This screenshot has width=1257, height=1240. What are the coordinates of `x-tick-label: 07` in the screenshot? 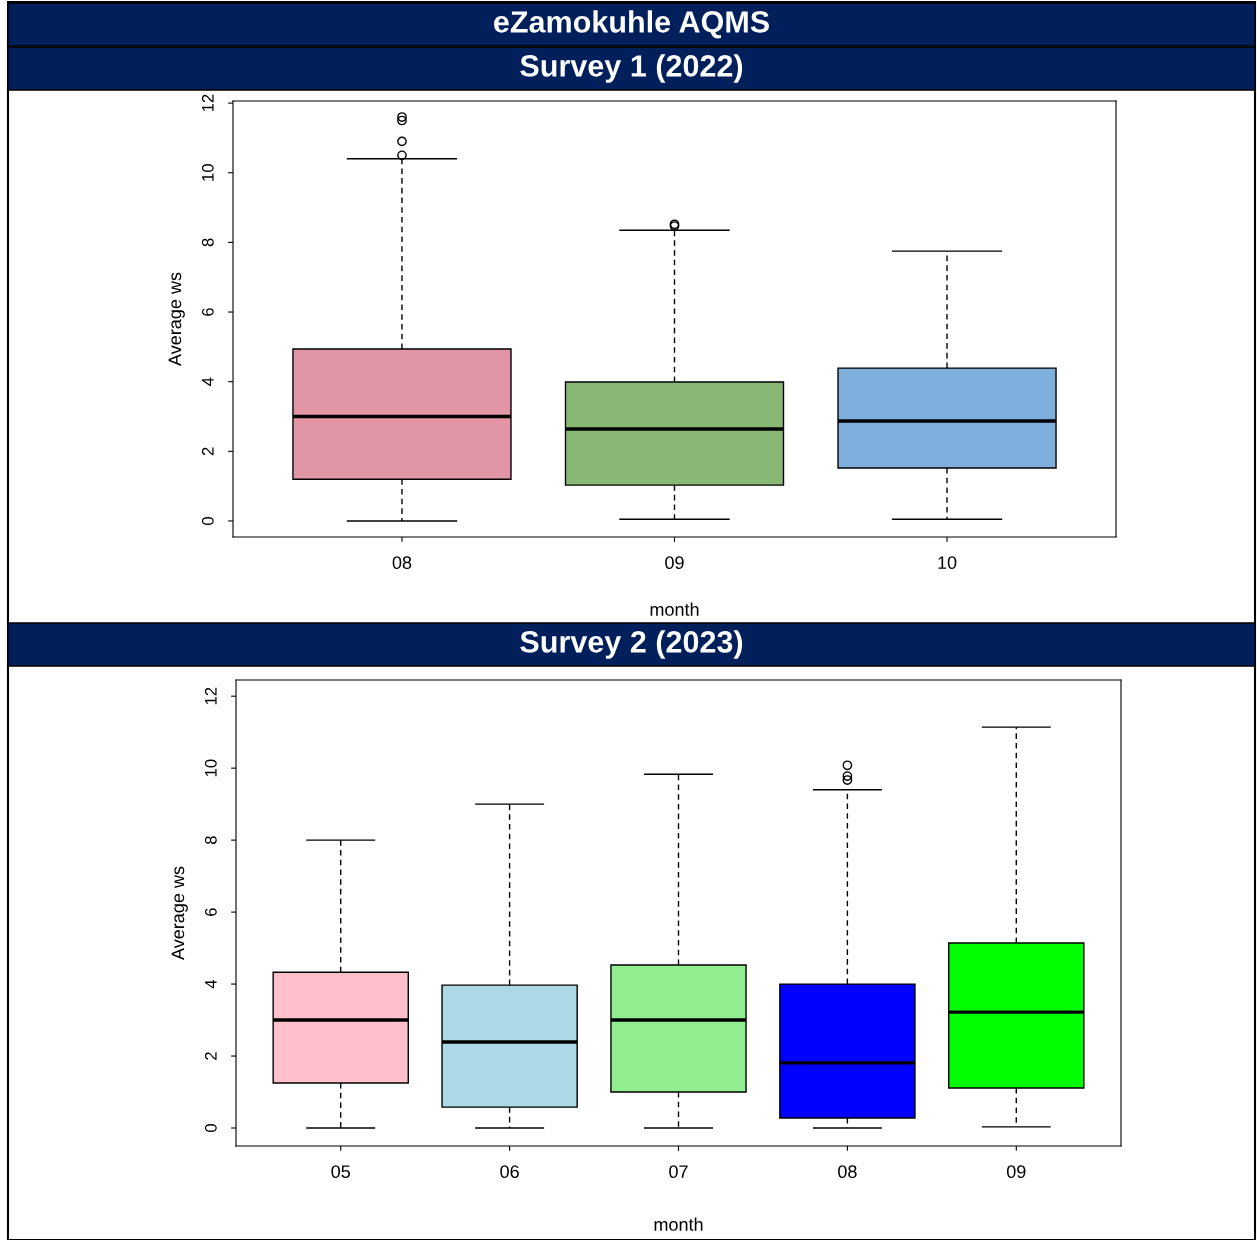 It's located at (678, 1172).